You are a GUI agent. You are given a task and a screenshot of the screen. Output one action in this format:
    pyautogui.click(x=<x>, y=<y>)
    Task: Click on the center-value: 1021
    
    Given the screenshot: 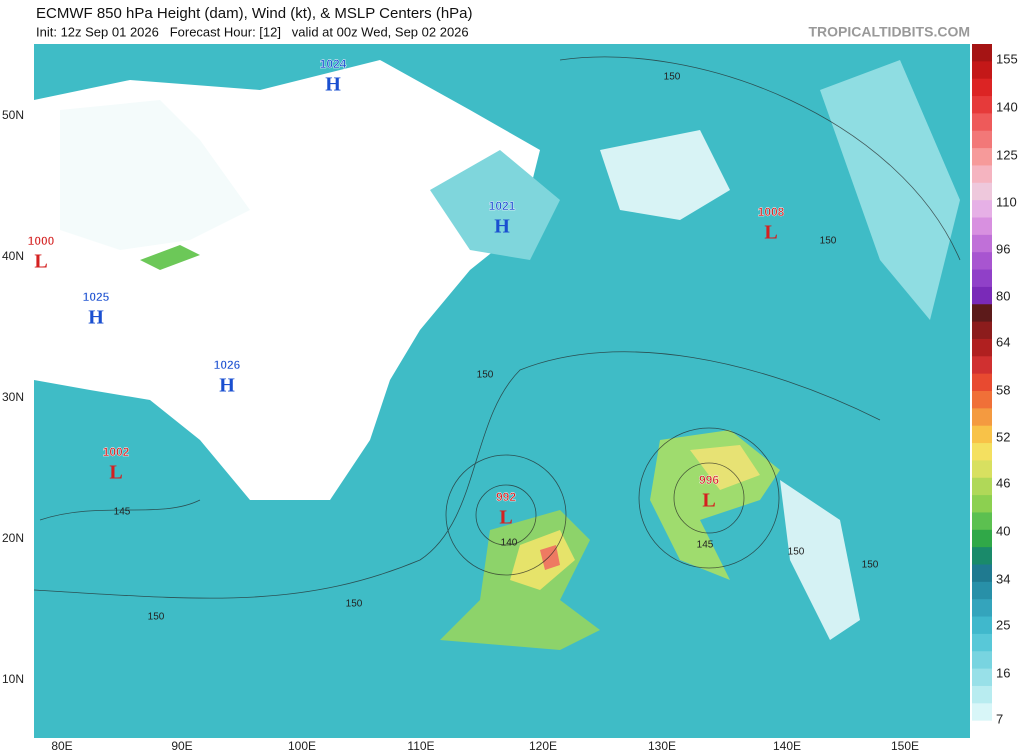 What is the action you would take?
    pyautogui.click(x=502, y=206)
    